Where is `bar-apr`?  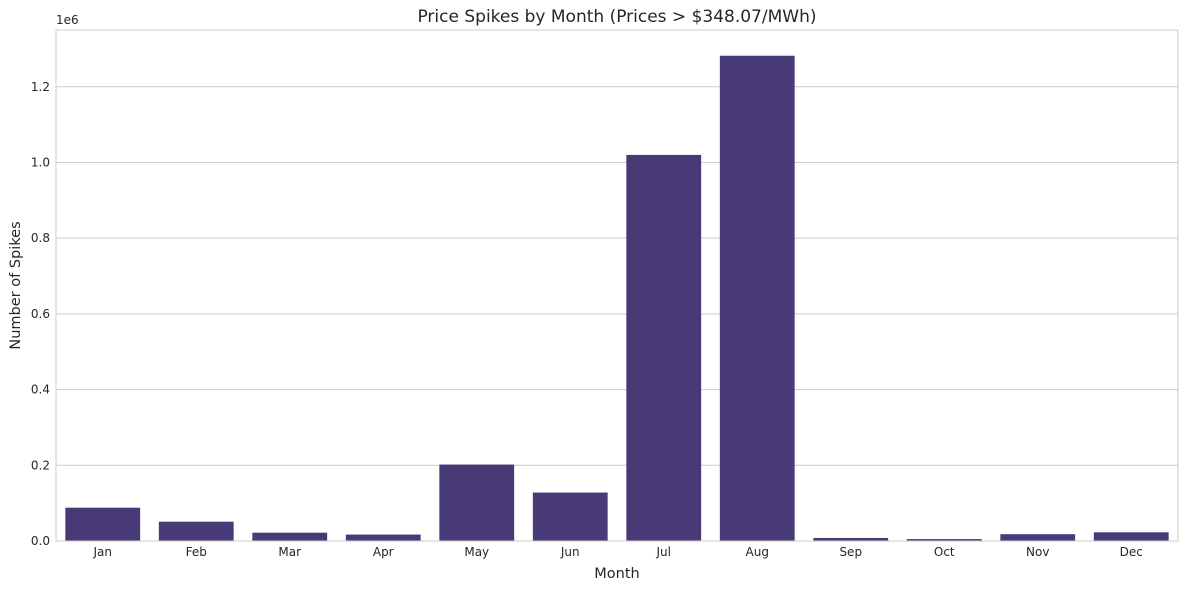 bar-apr is located at coordinates (383, 537).